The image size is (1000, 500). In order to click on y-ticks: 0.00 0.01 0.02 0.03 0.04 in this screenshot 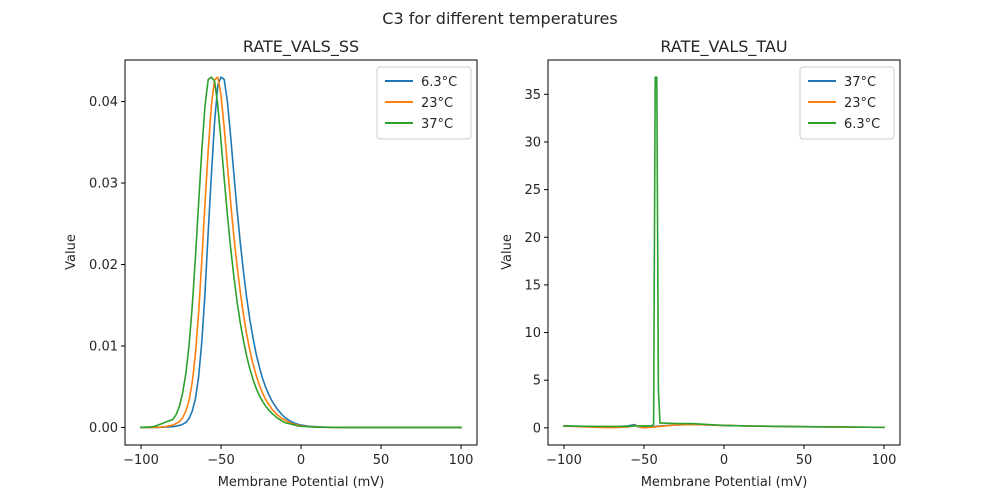, I will do `click(107, 265)`.